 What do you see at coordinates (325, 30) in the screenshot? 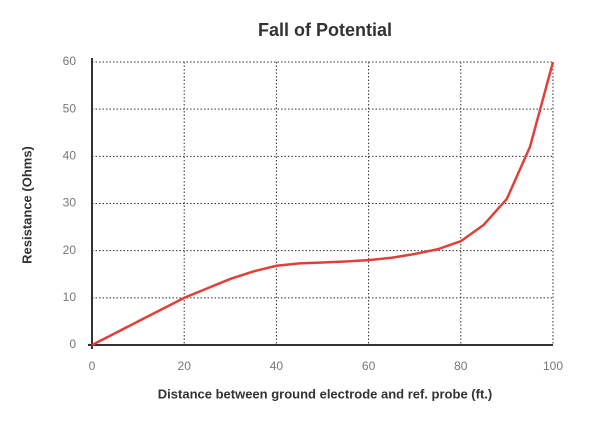
I see `chart-title: Fall of Potential` at bounding box center [325, 30].